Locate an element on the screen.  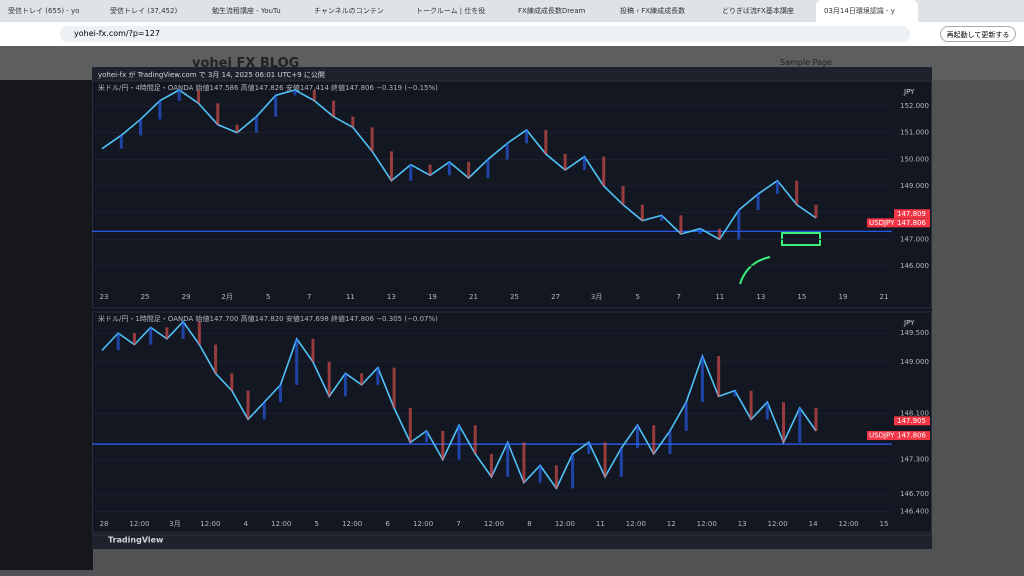
tab: チャンネルのコンテン is located at coordinates (349, 11).